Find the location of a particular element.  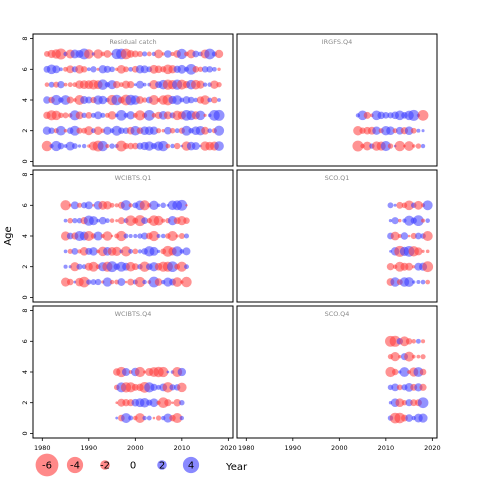

x-tick-label: 1980 is located at coordinates (246, 448).